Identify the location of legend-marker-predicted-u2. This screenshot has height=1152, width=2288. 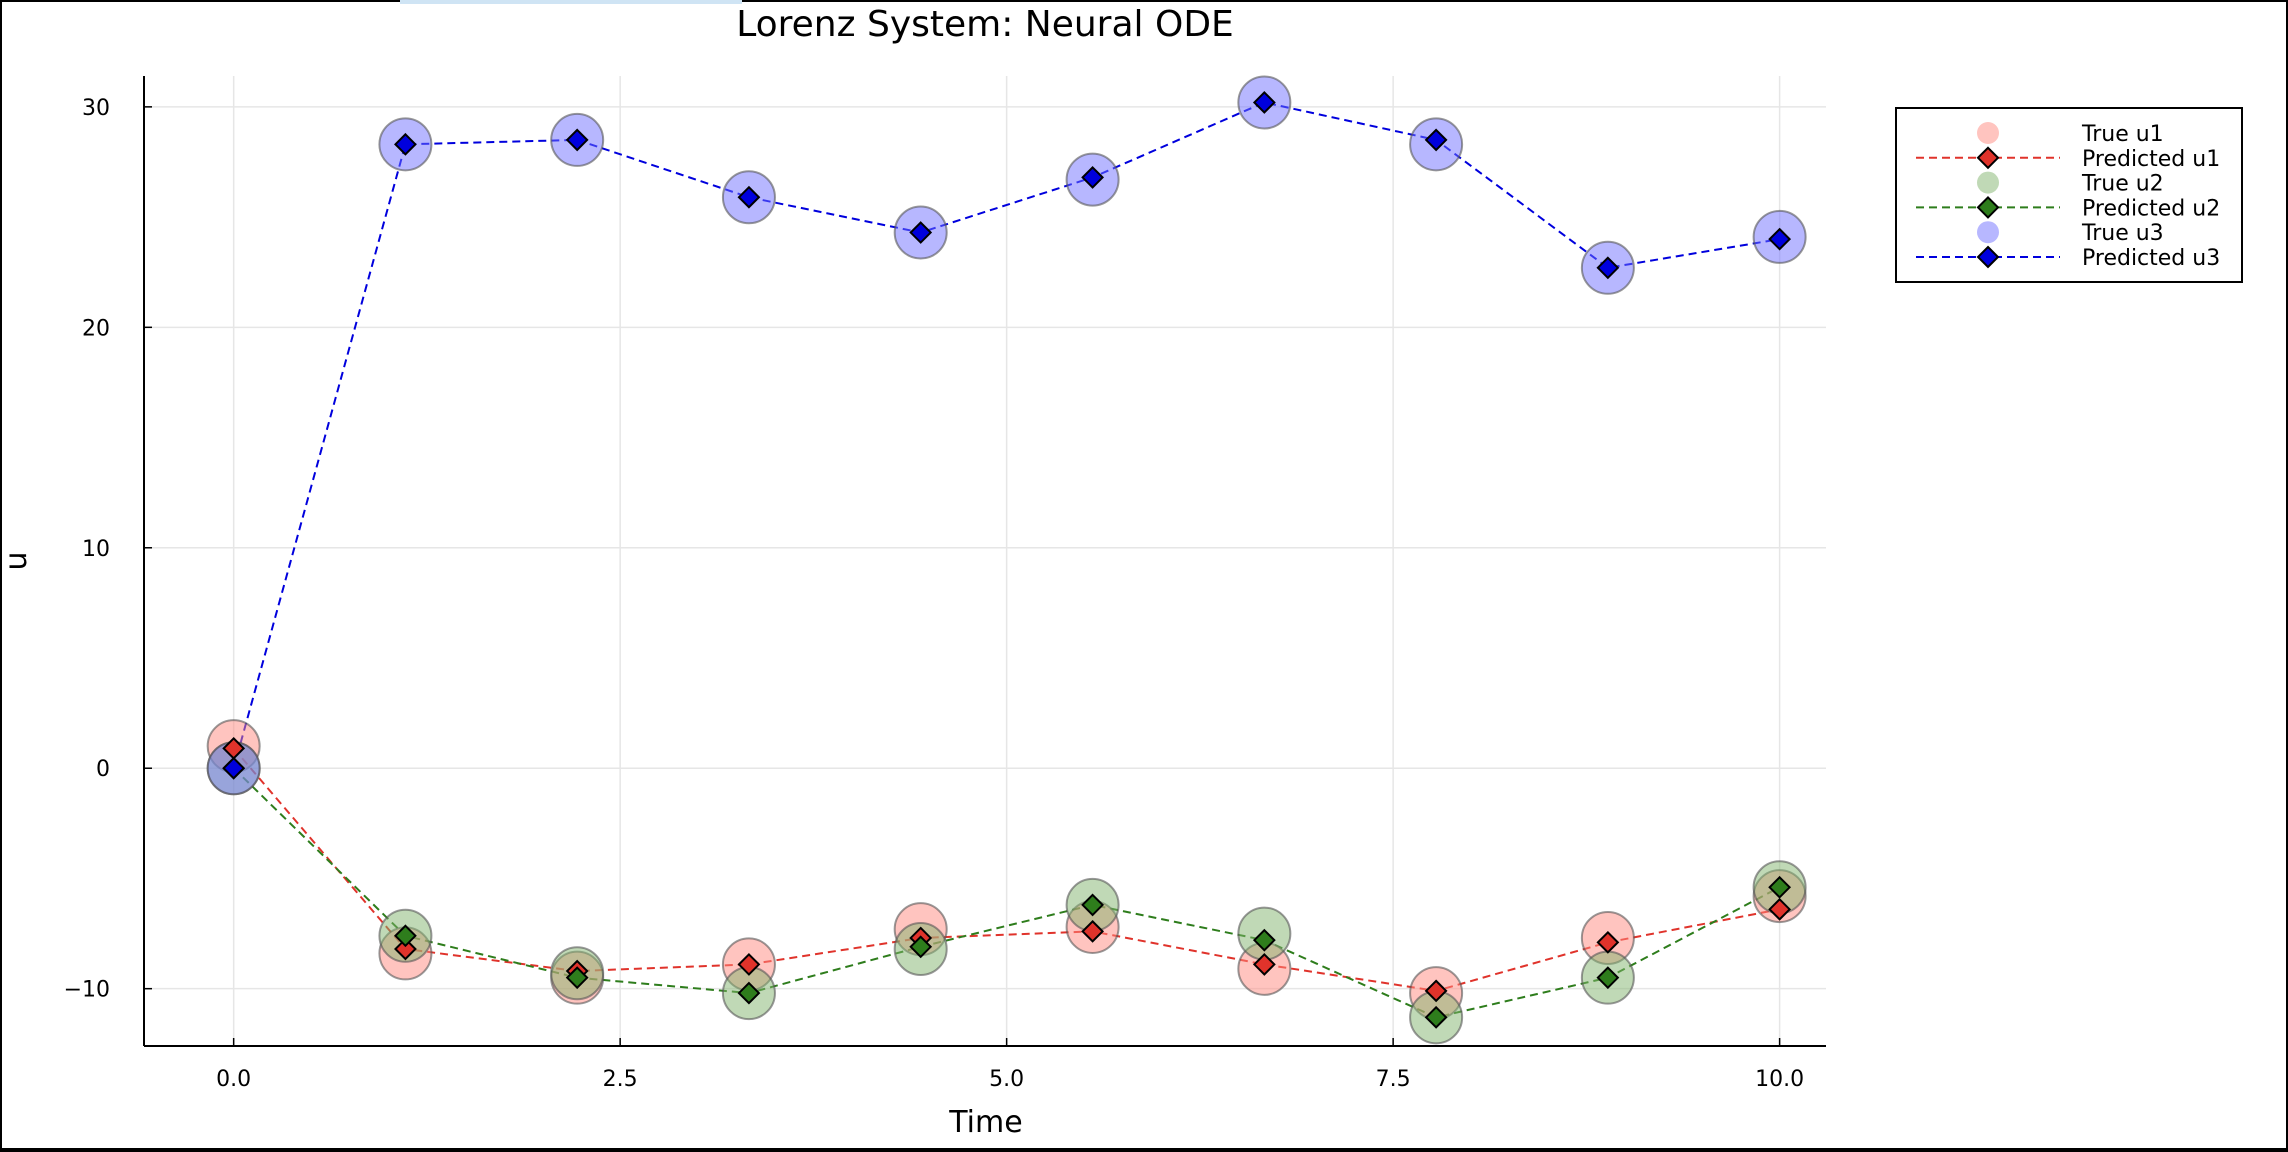
(1988, 207).